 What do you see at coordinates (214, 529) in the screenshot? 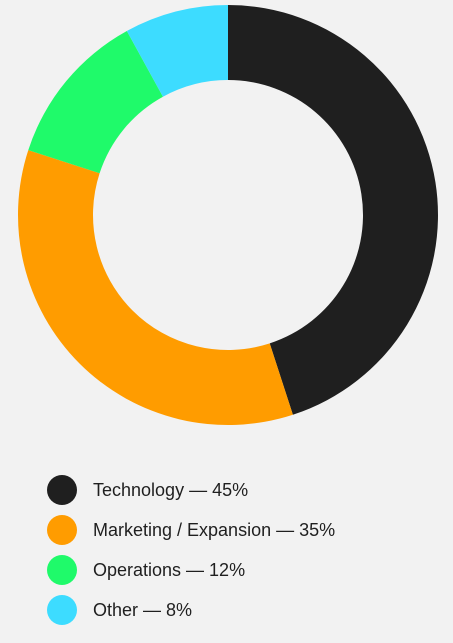
I see `legend-label-marketing-expansion: Marketing / Expansion — 35%` at bounding box center [214, 529].